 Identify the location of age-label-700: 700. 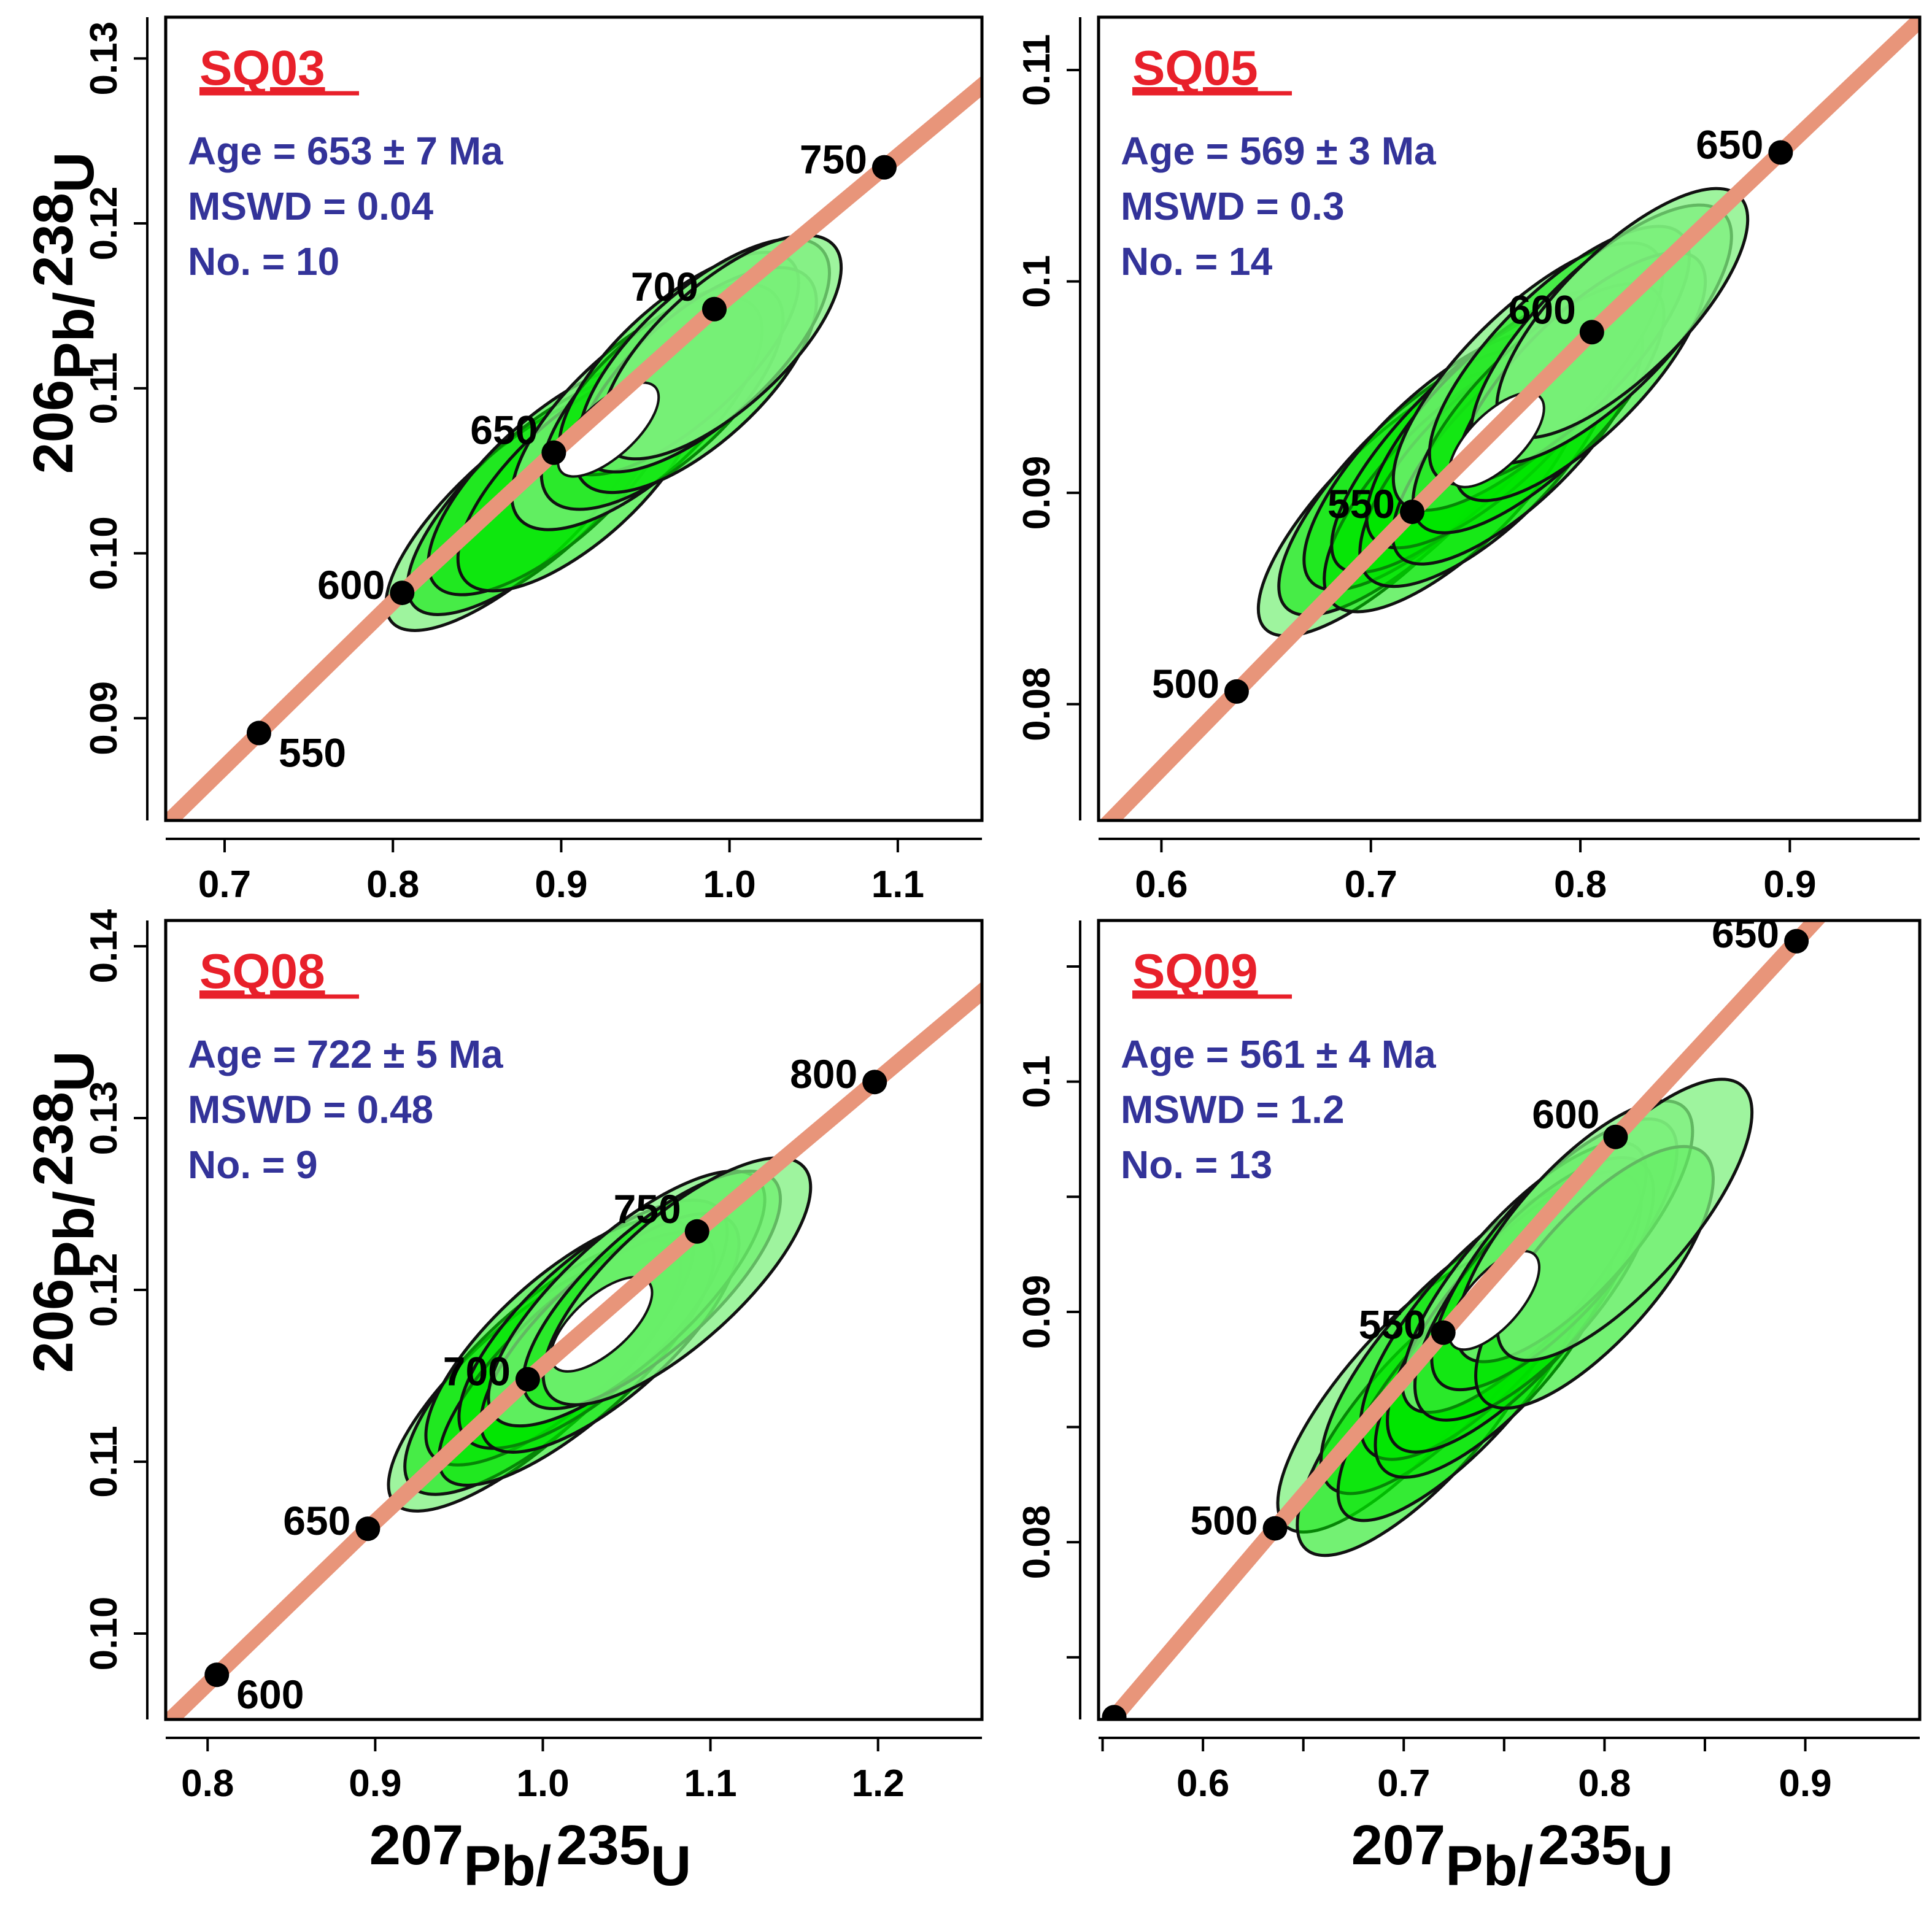
(477, 1371).